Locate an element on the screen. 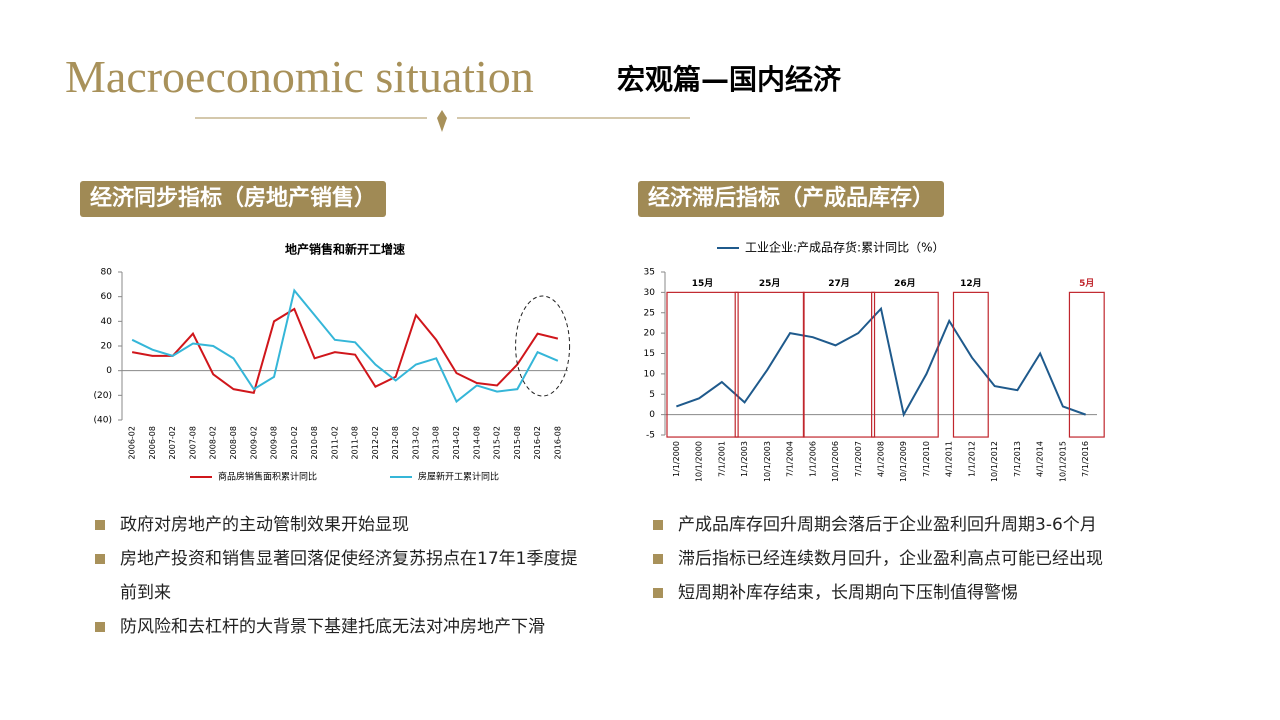 This screenshot has height=720, width=1280. y-tick-label: 30 is located at coordinates (650, 293).